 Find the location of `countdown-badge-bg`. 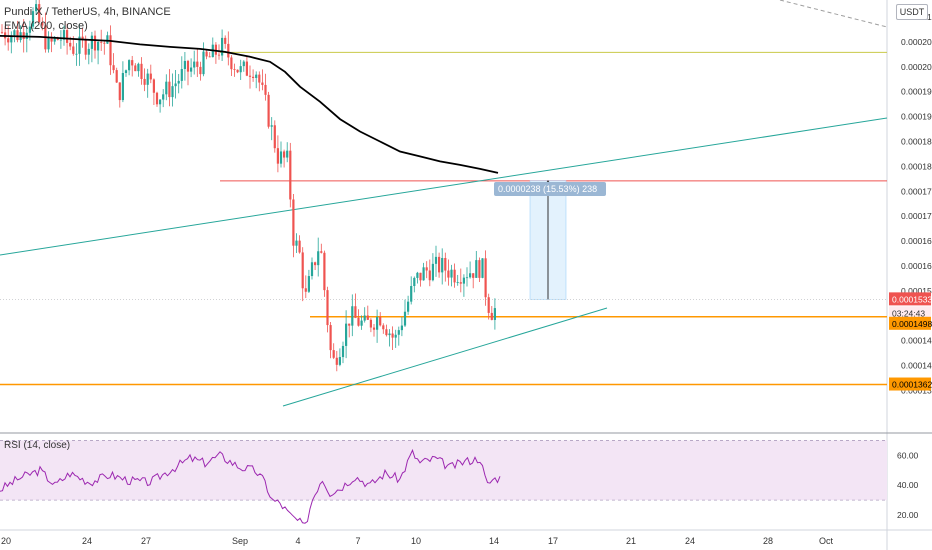

countdown-badge-bg is located at coordinates (910, 313).